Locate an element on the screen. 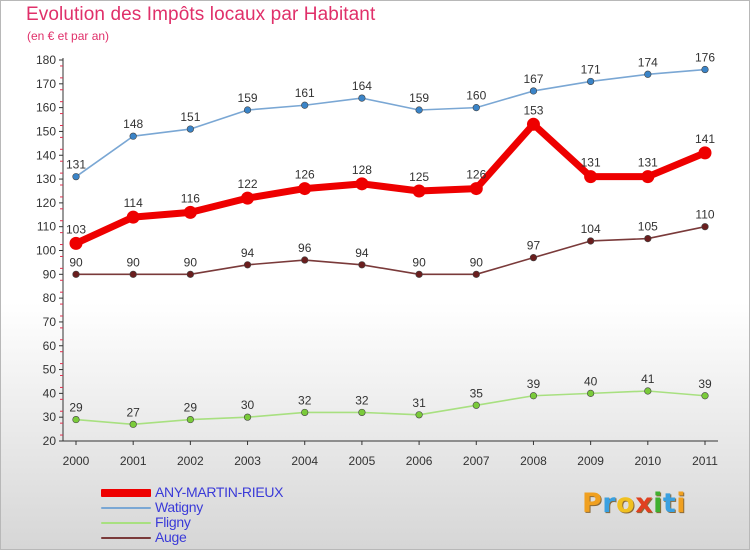  x-tick-label: 2004 is located at coordinates (304, 461).